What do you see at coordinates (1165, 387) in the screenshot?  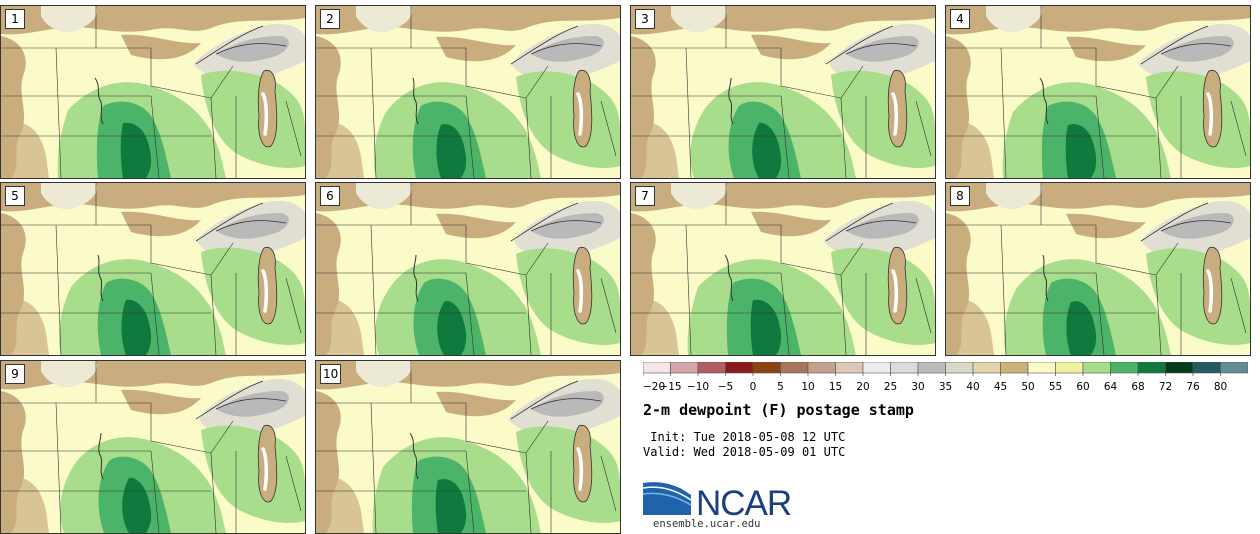 I see `colorbar-tick-label: 72` at bounding box center [1165, 387].